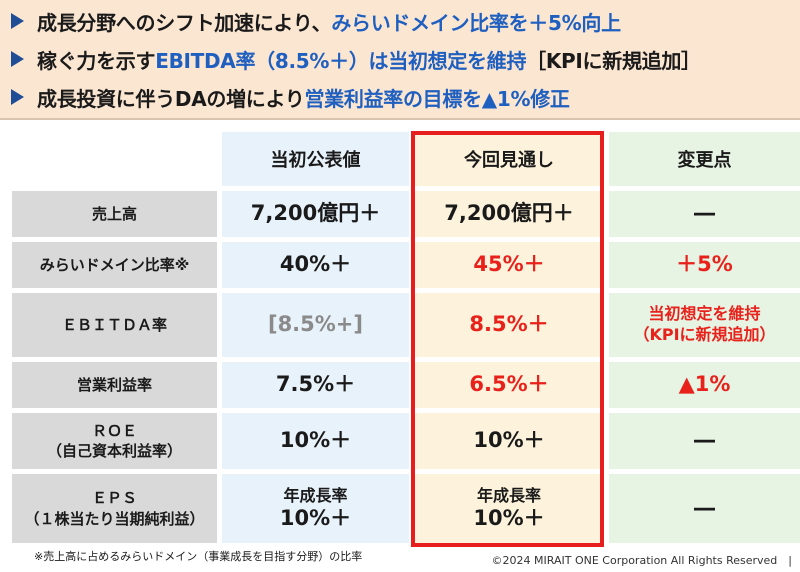 The image size is (800, 572). Describe the element at coordinates (509, 508) in the screenshot. I see `cell-forecast-eps: 年成長率 10%＋` at that location.